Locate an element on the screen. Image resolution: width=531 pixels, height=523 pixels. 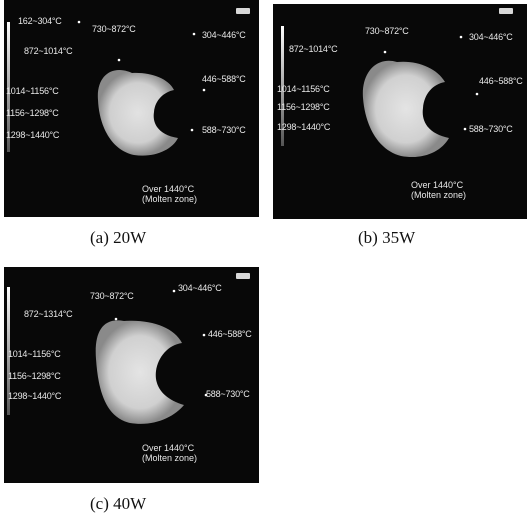
label-162-304: 162~304°C is located at coordinates (40, 21).